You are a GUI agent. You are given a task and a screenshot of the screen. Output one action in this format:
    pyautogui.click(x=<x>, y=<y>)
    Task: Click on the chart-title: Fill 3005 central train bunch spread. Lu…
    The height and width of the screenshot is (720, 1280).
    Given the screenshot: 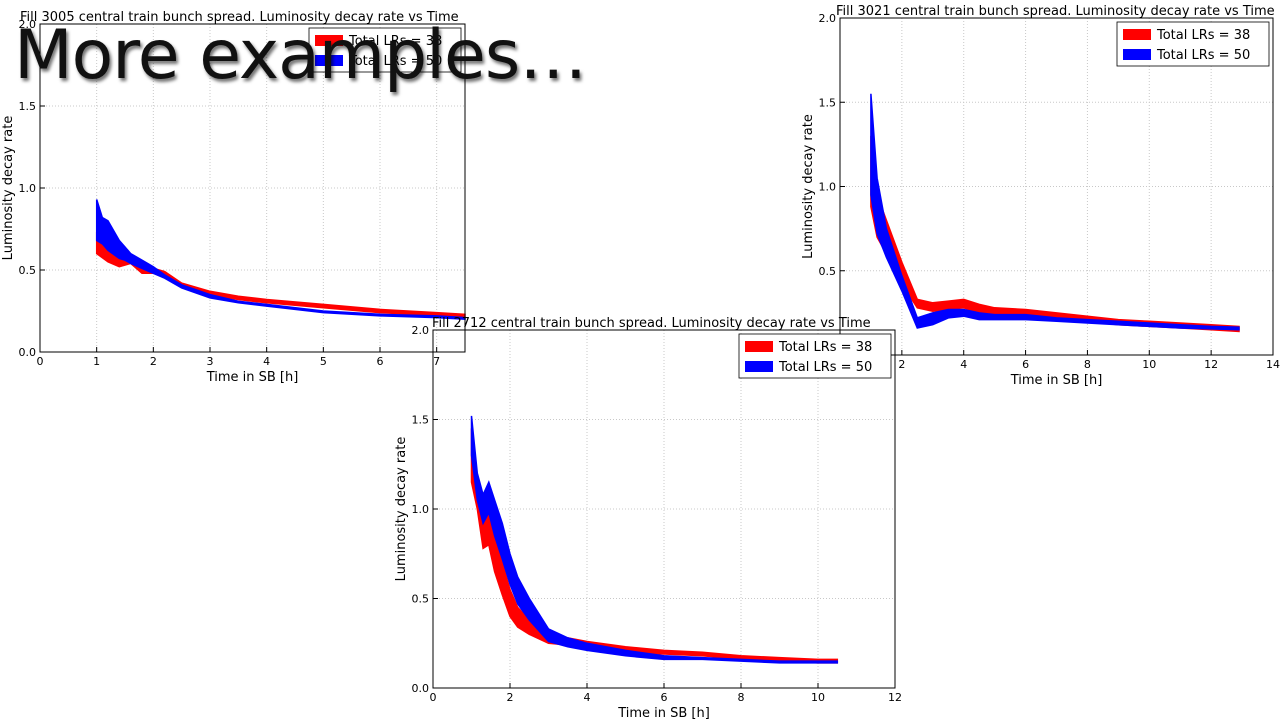 What is the action you would take?
    pyautogui.click(x=239, y=17)
    